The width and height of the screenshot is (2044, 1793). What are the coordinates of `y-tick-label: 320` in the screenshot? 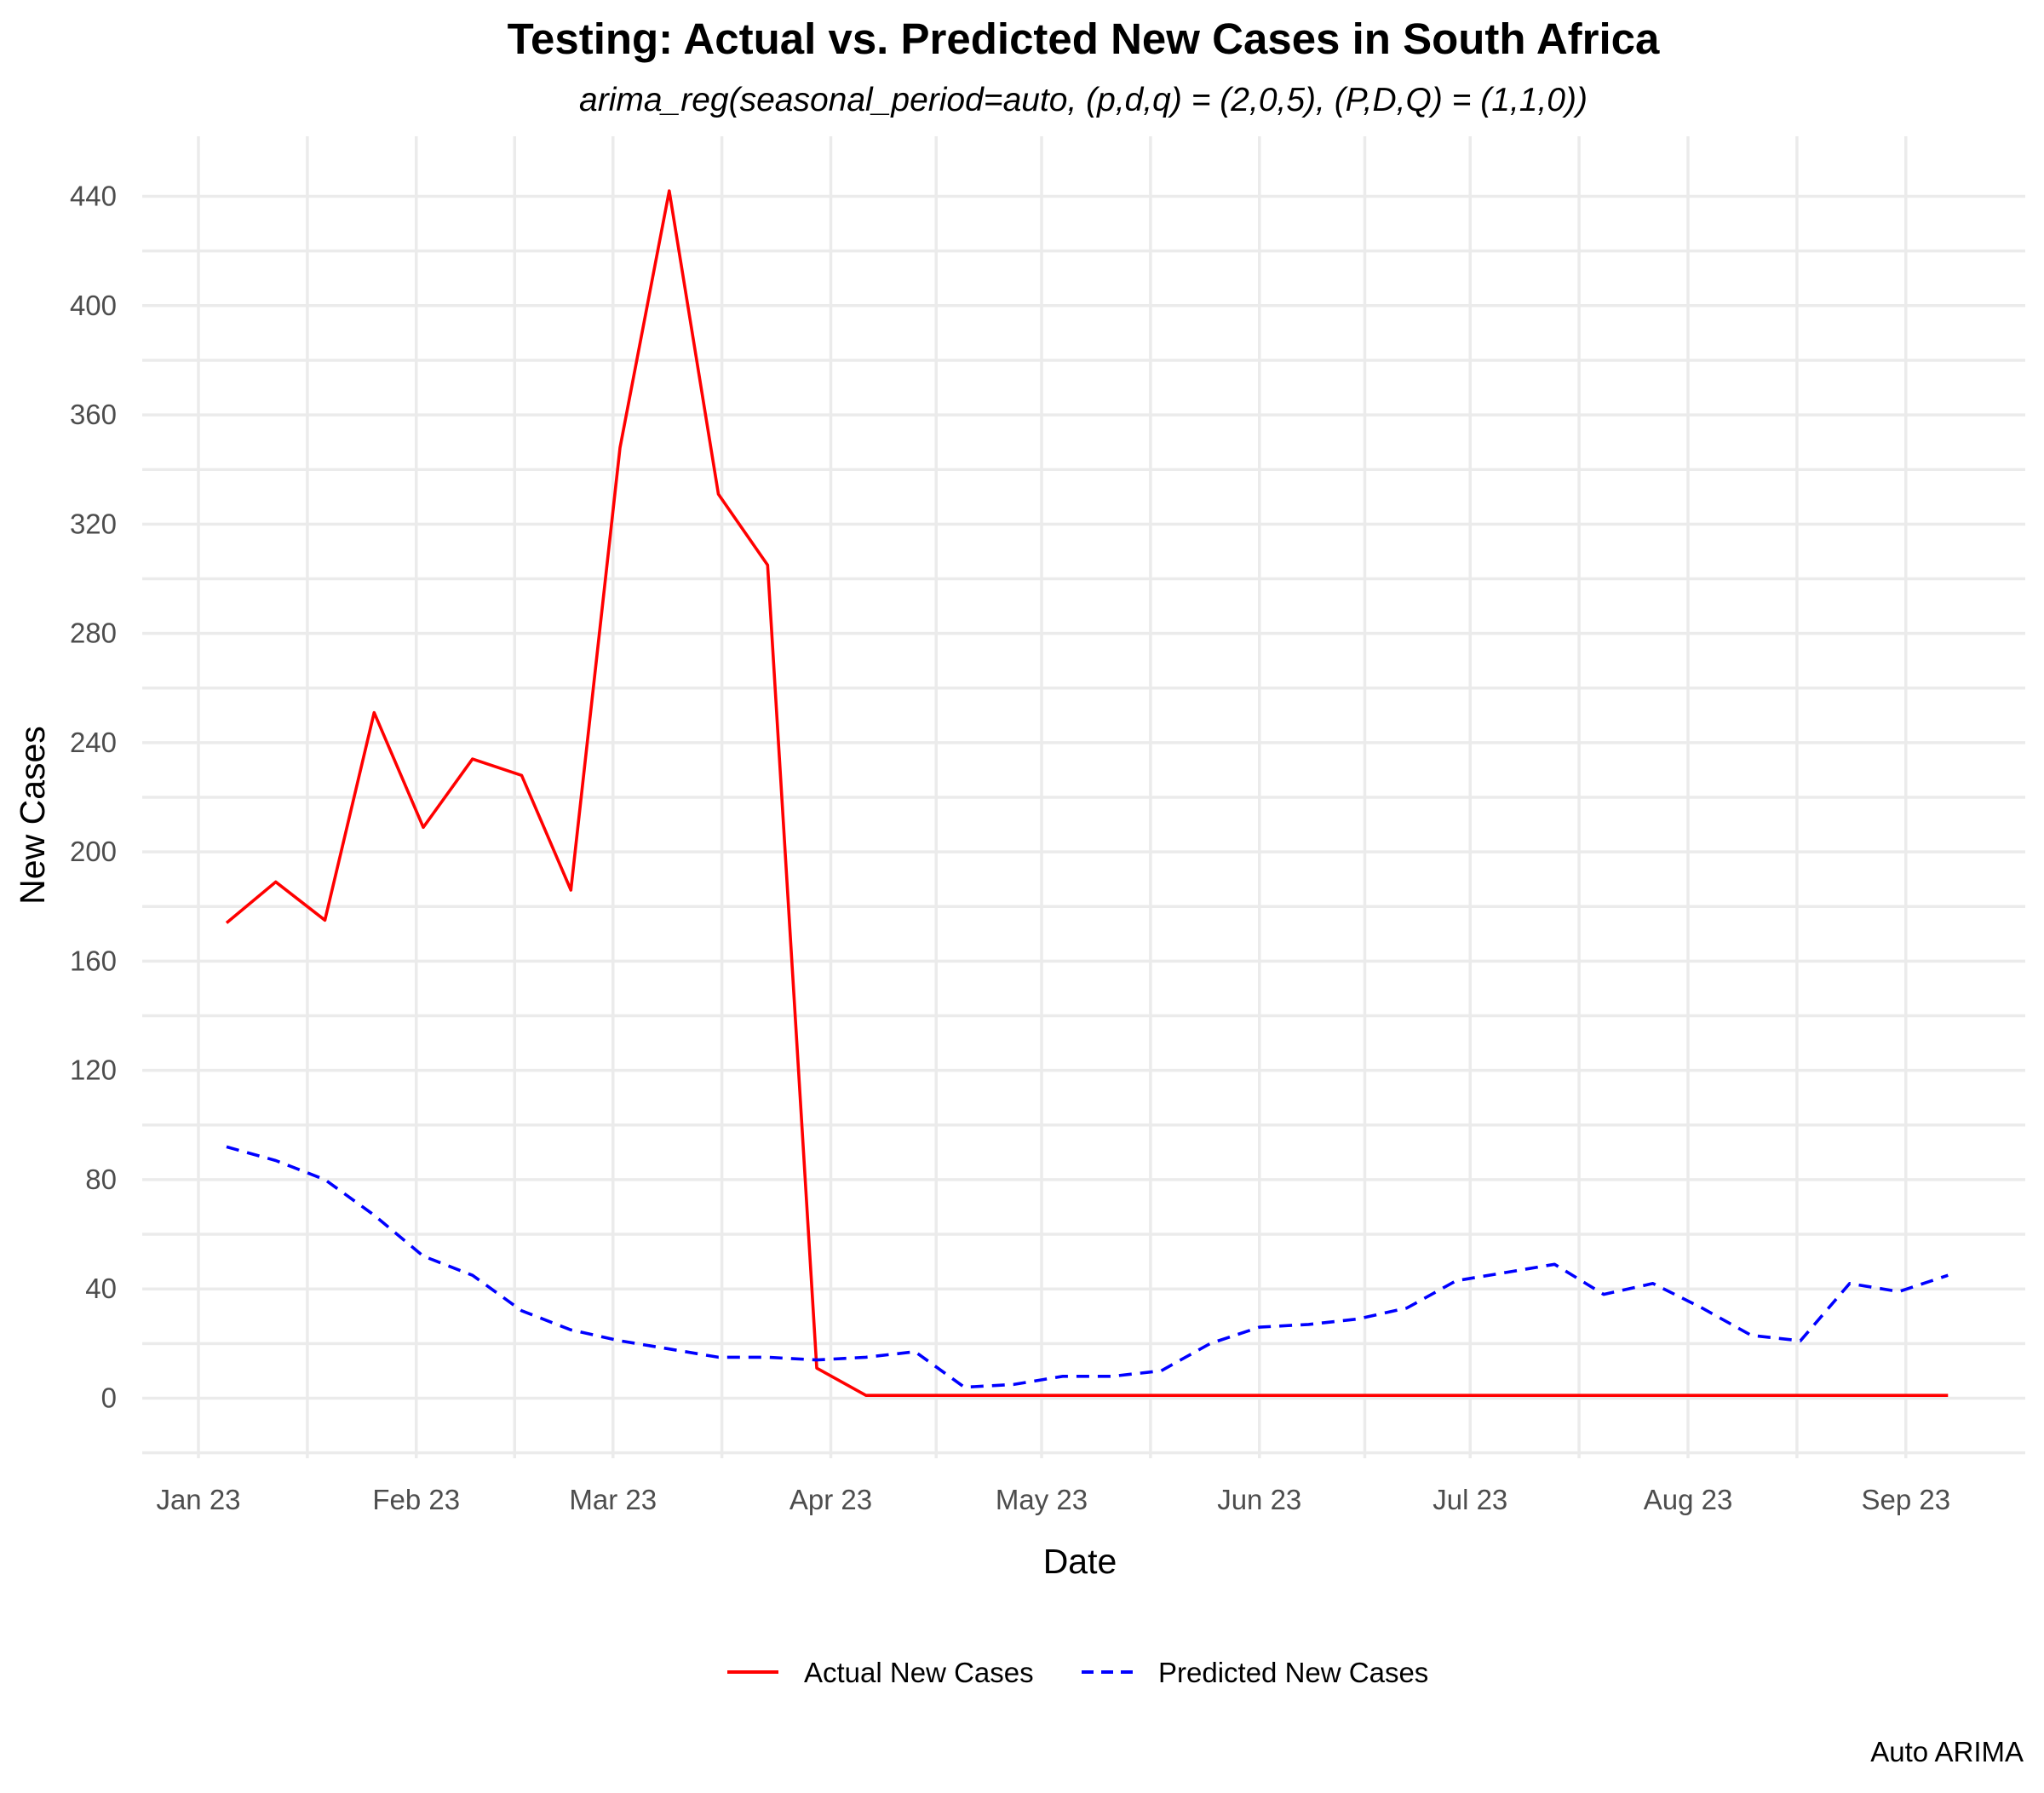 It's located at (93, 524).